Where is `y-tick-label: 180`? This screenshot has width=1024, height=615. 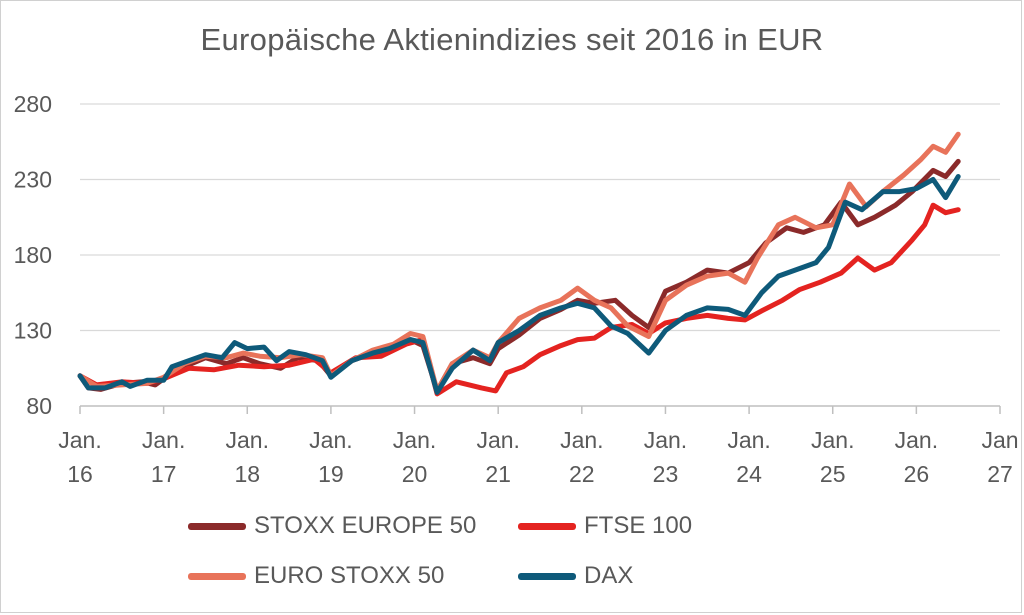 y-tick-label: 180 is located at coordinates (33, 255).